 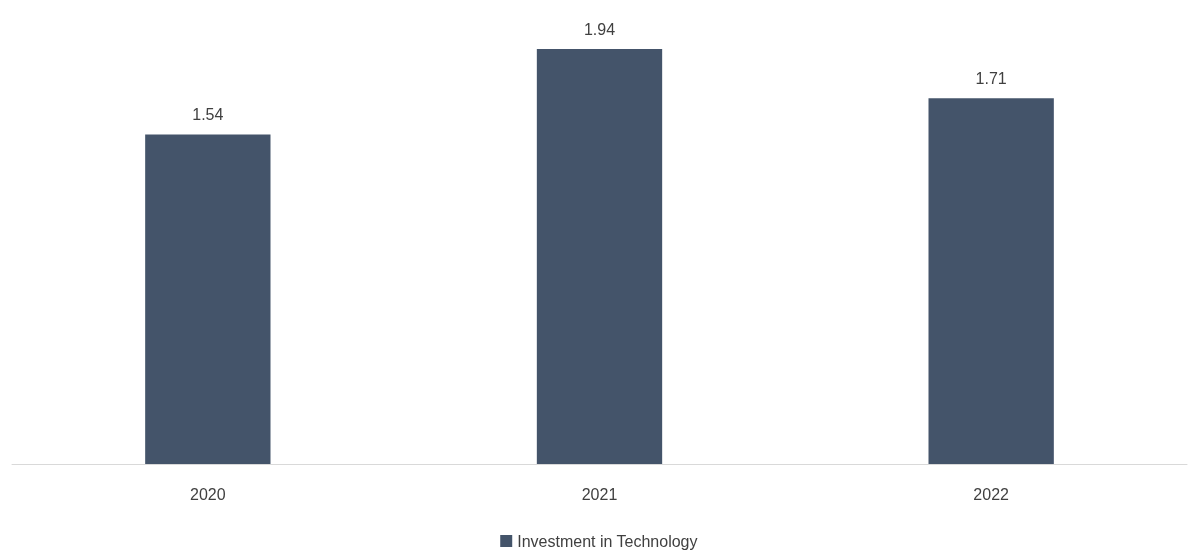 I want to click on data-label: 1.94, so click(x=599, y=29).